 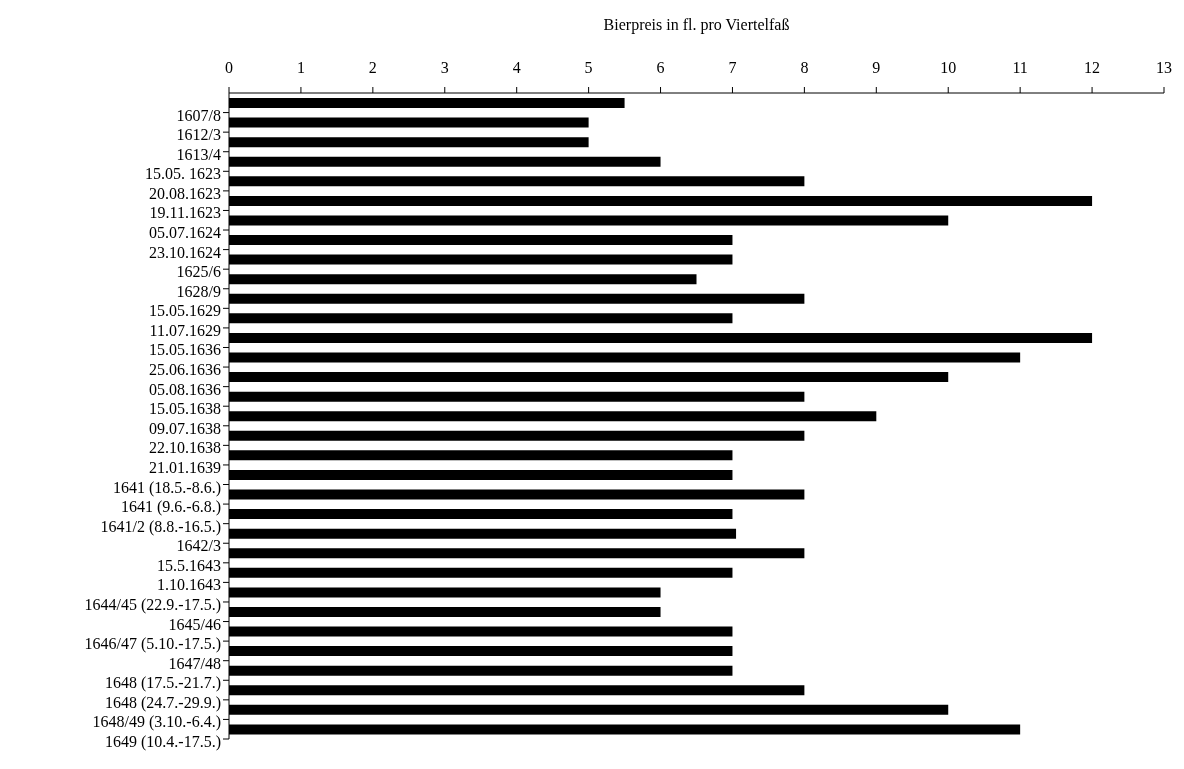 What do you see at coordinates (194, 624) in the screenshot?
I see `y-tick-label: 1645/46` at bounding box center [194, 624].